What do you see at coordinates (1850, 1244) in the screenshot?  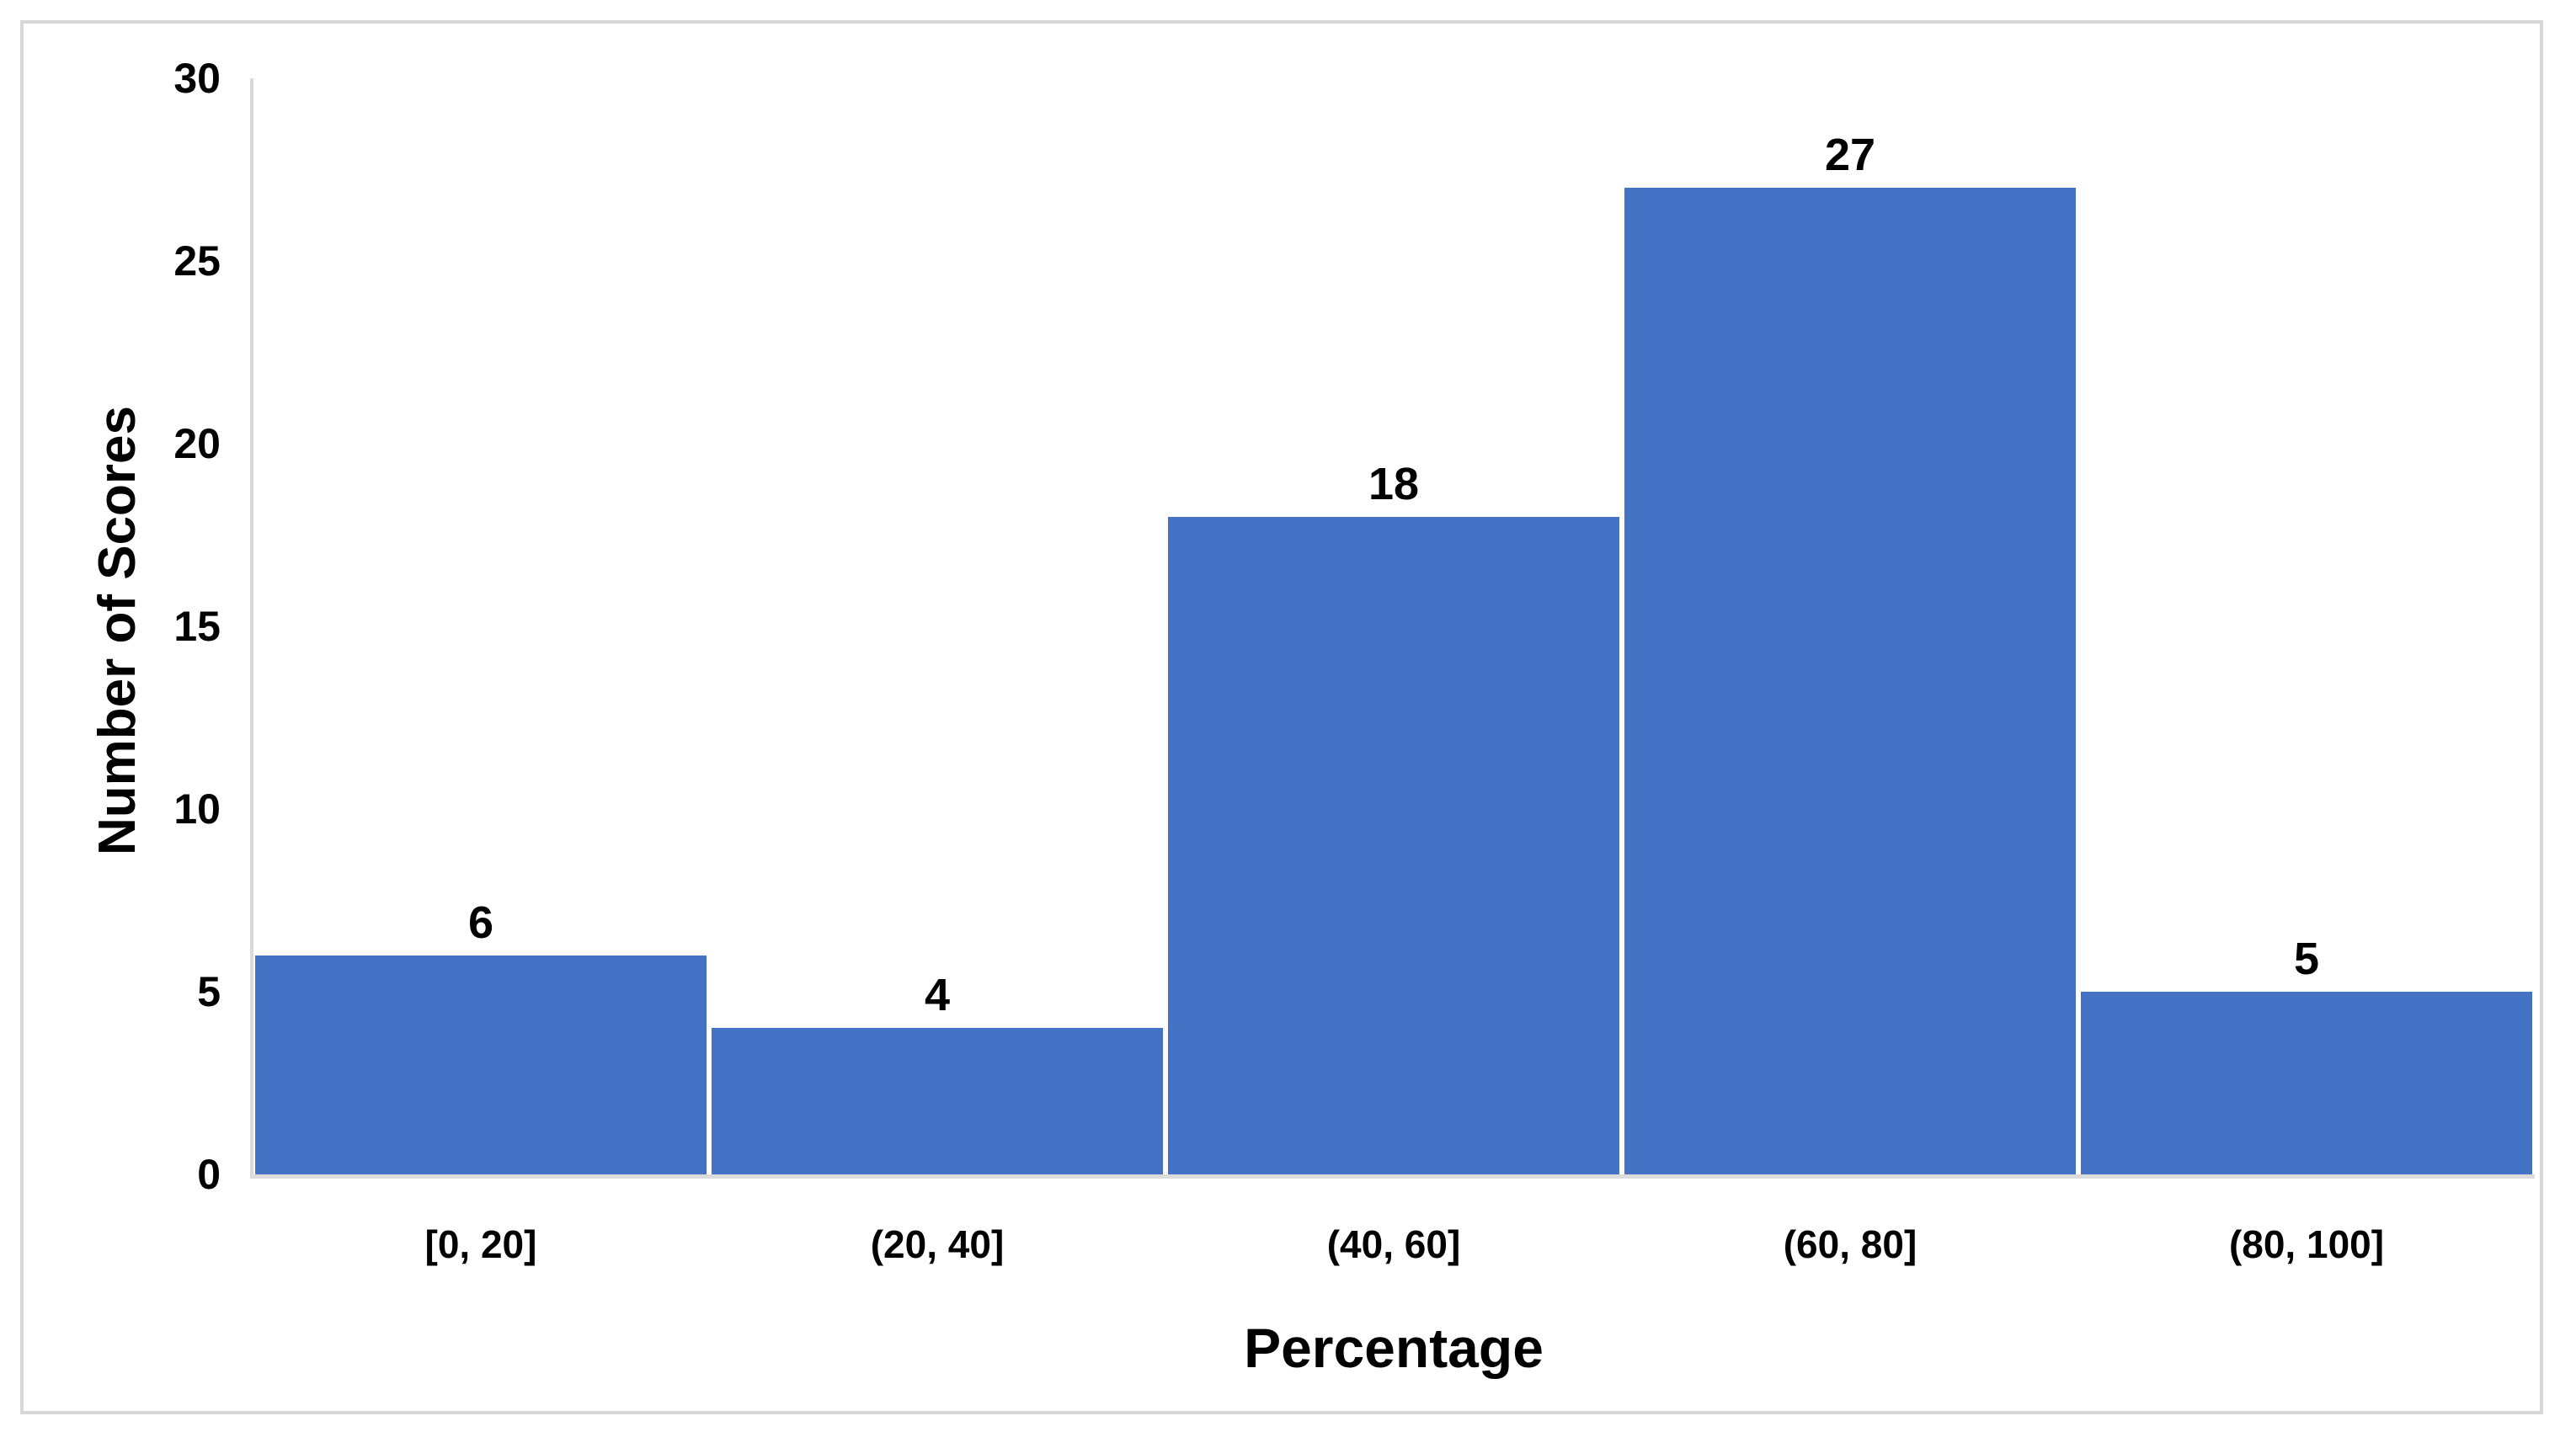 I see `x-tick-label: (60, 80]` at bounding box center [1850, 1244].